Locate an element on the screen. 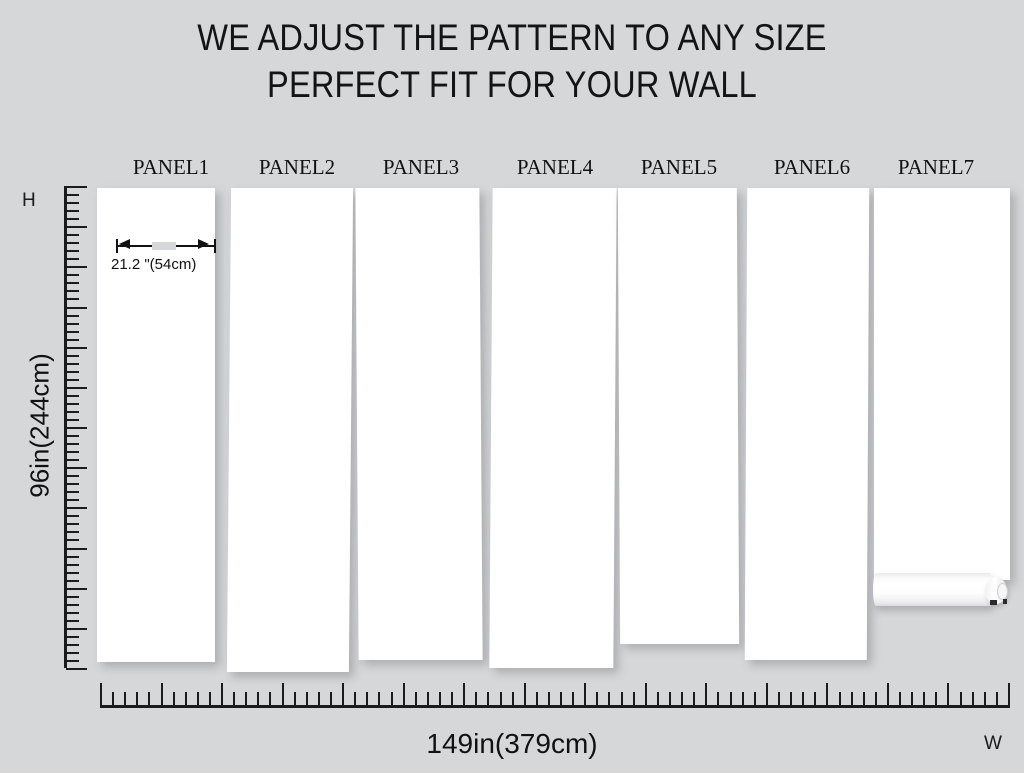  panel-label-5: PANEL5 is located at coordinates (679, 167).